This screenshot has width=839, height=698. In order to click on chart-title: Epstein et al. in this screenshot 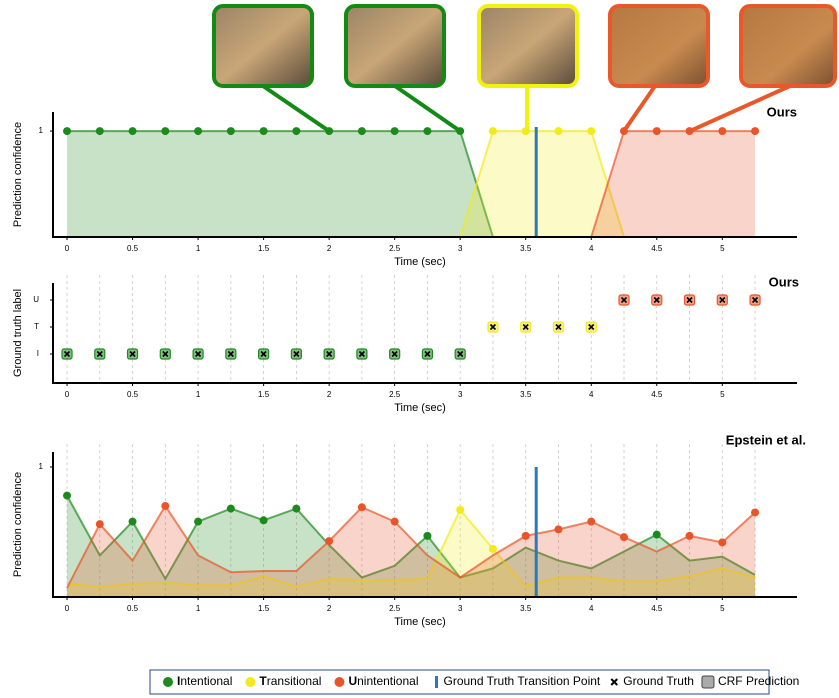, I will do `click(766, 439)`.